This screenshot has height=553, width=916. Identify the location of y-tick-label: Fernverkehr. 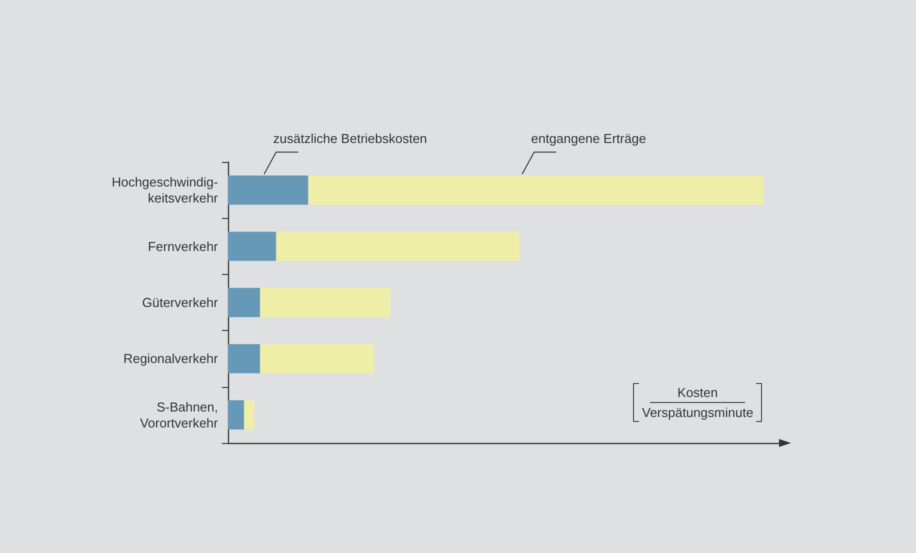
(183, 246).